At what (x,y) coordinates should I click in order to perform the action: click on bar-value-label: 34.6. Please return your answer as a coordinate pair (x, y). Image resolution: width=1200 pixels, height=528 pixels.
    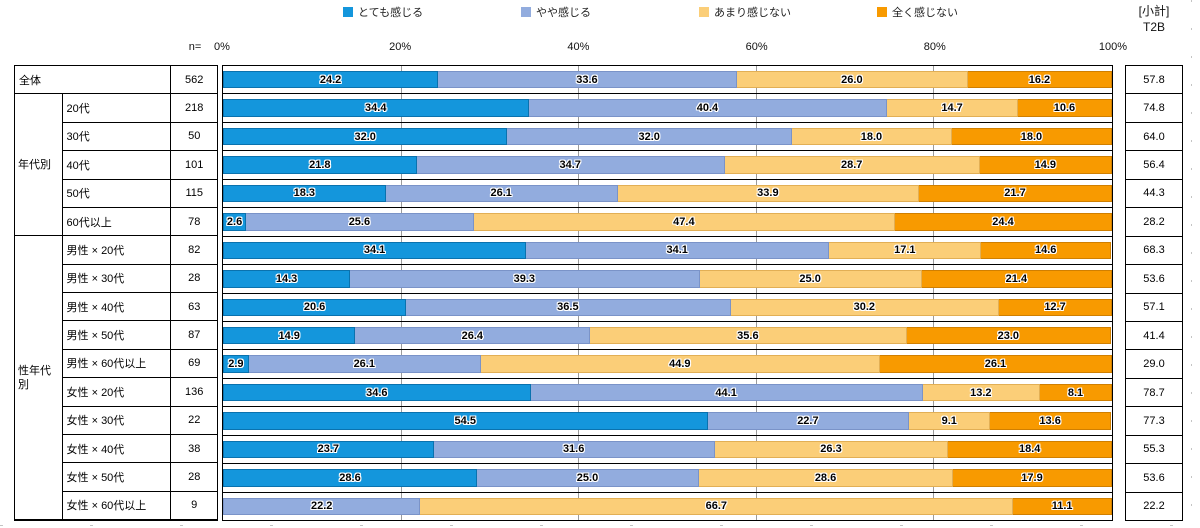
    Looking at the image, I should click on (377, 392).